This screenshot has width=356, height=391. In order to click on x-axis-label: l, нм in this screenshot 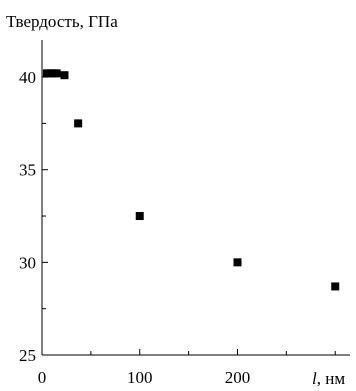, I will do `click(328, 378)`.